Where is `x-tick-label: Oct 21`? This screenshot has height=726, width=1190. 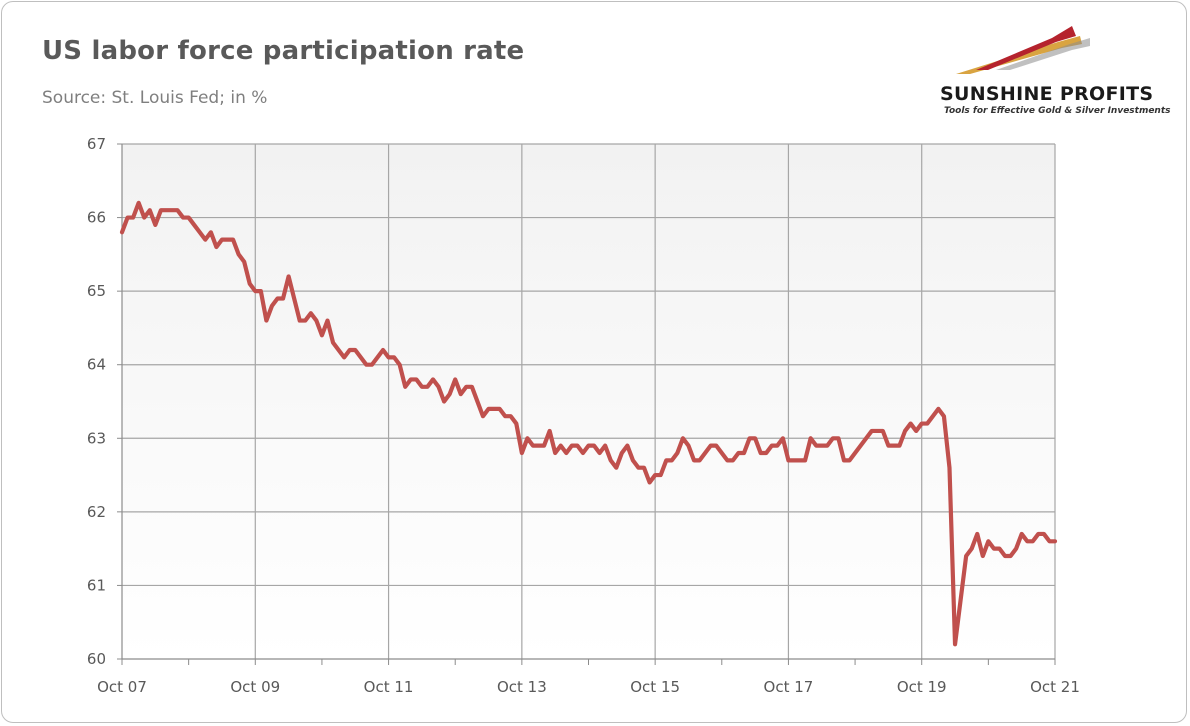
x-tick-label: Oct 21 is located at coordinates (1055, 687).